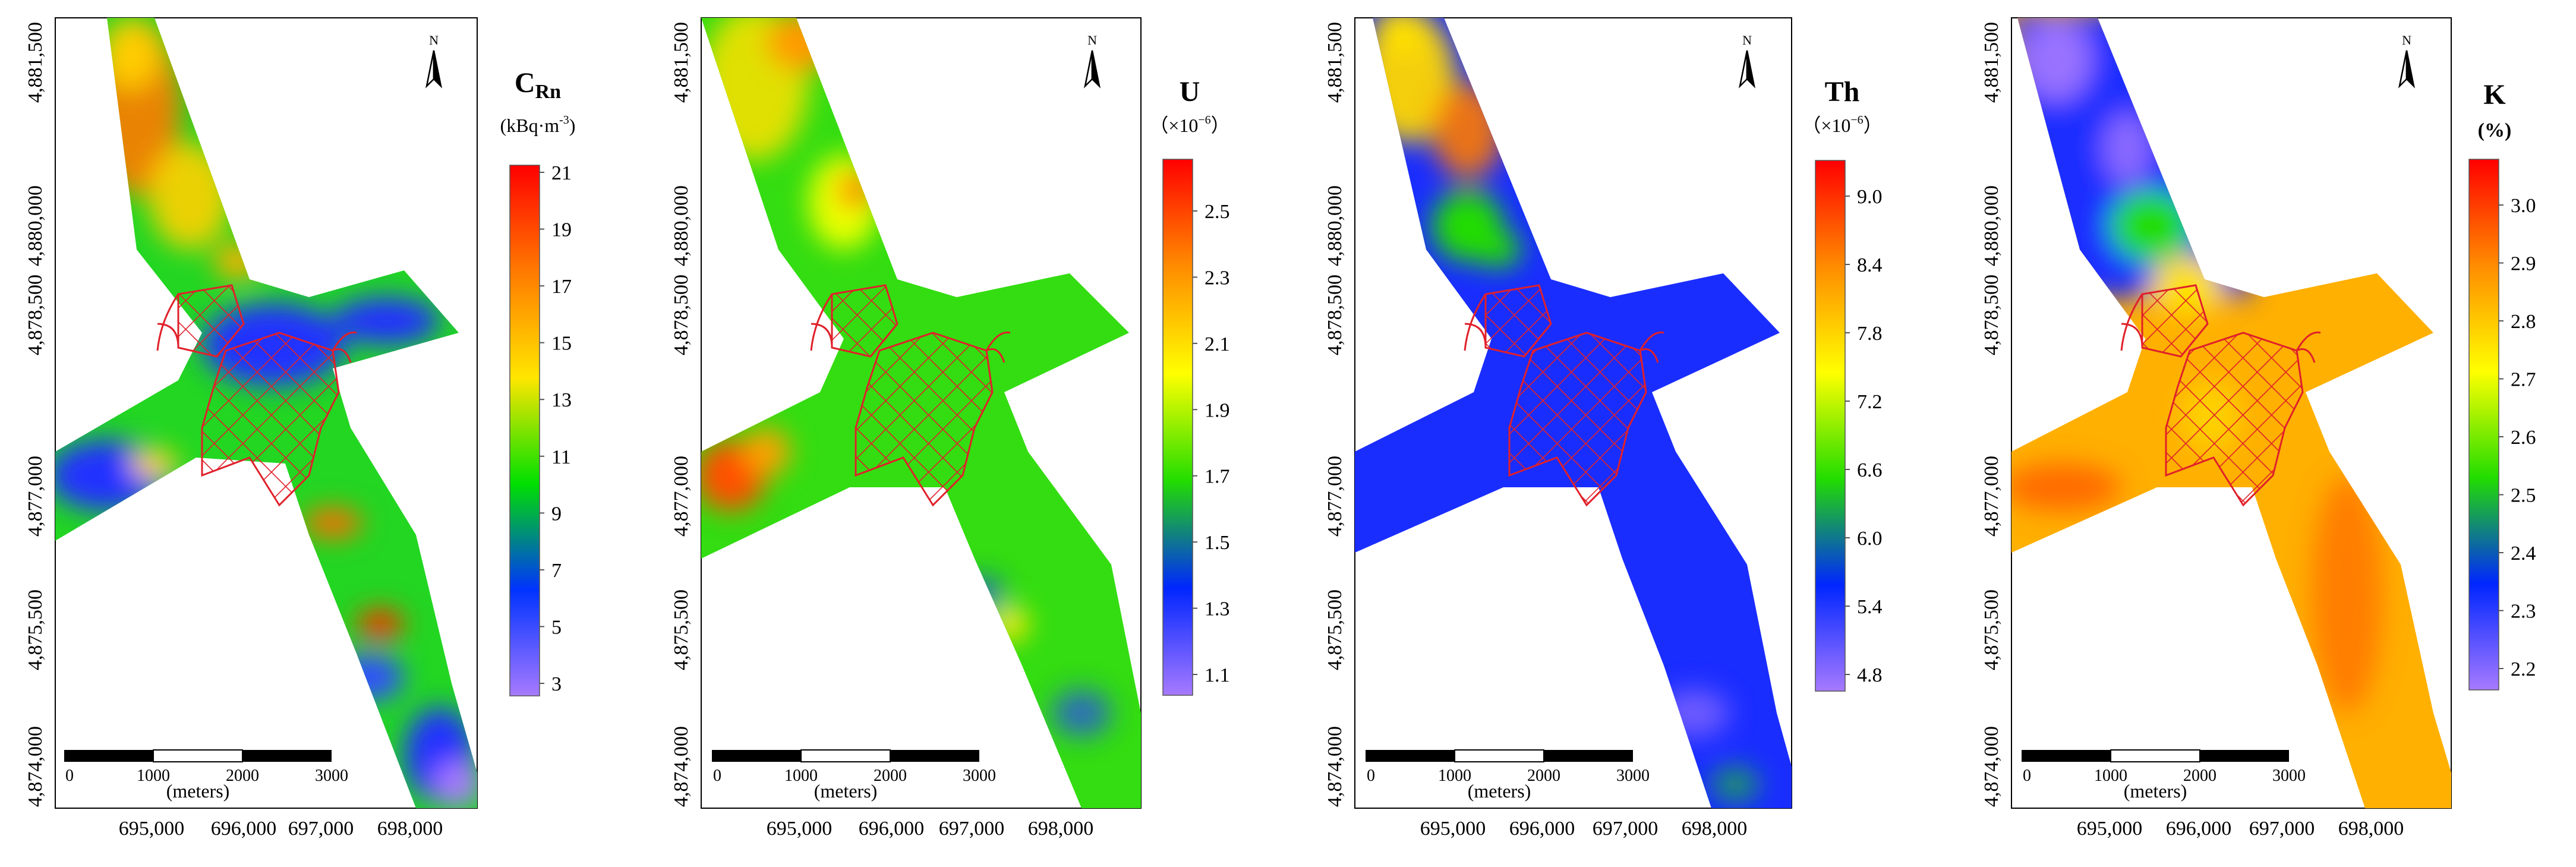 The width and height of the screenshot is (2576, 867). Describe the element at coordinates (2494, 95) in the screenshot. I see `legend-title: K` at that location.